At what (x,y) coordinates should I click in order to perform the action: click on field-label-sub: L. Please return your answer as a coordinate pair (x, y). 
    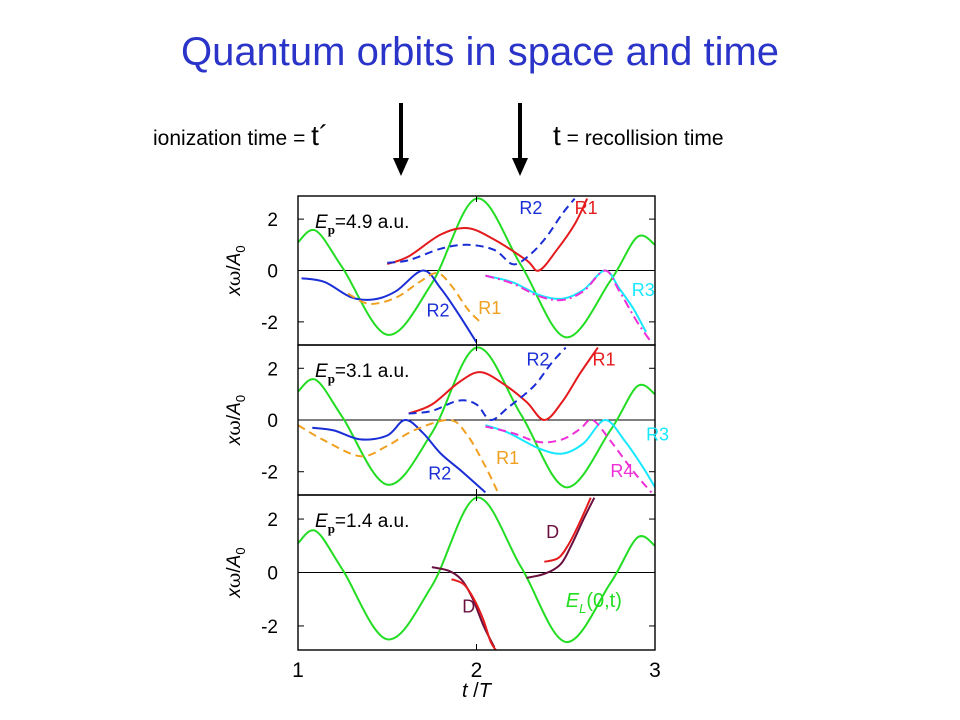
    Looking at the image, I should click on (582, 608).